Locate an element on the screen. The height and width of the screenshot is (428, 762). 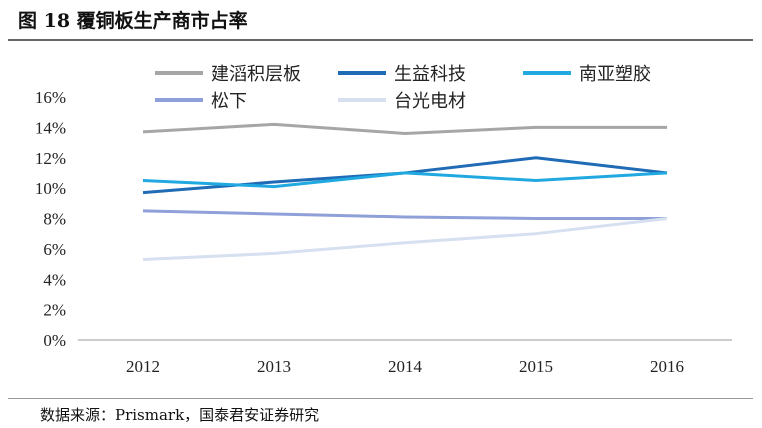
source-note: 数据来源：Prismark，国泰君安证券研究 is located at coordinates (180, 415).